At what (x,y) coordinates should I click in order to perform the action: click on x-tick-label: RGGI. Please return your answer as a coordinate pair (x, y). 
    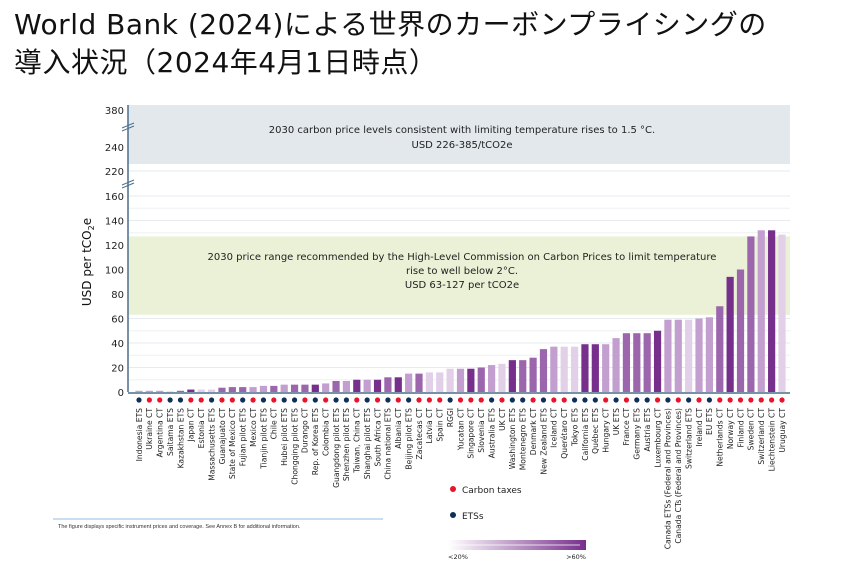
    Looking at the image, I should click on (450, 417).